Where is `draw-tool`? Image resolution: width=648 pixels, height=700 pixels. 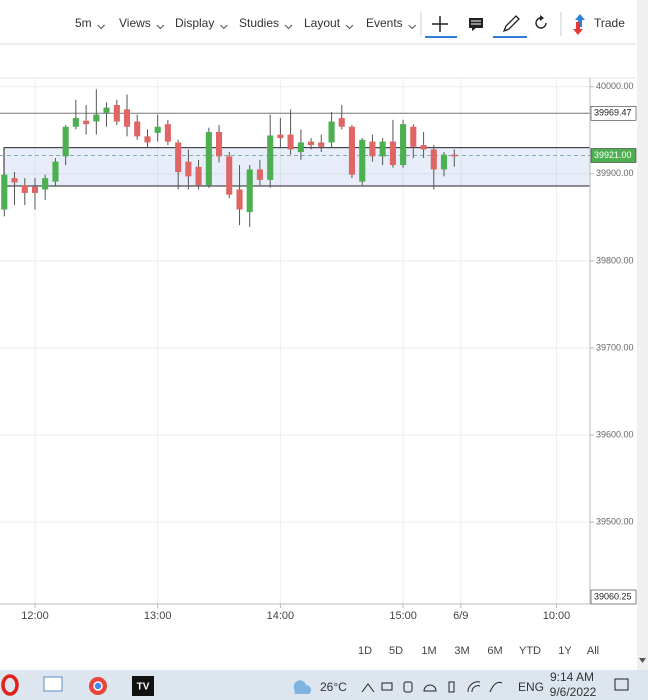 draw-tool is located at coordinates (510, 26).